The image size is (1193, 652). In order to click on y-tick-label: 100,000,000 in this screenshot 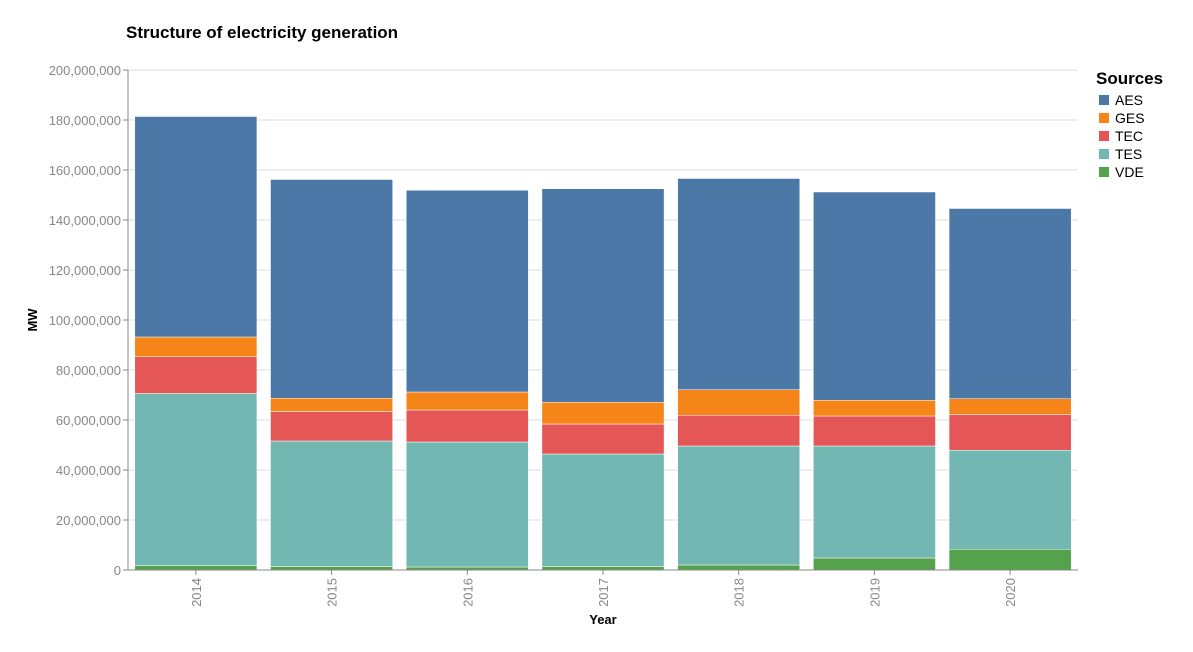, I will do `click(85, 320)`.